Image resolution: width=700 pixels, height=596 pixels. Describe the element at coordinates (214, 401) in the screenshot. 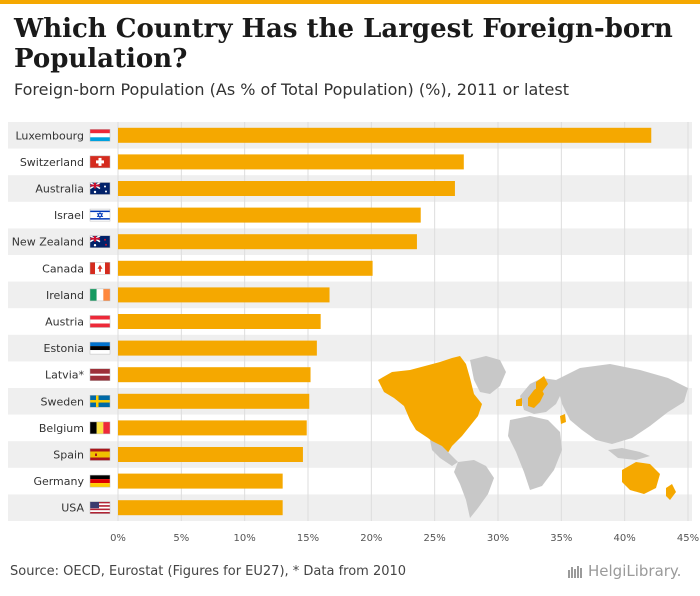

I see `bar-sweden` at that location.